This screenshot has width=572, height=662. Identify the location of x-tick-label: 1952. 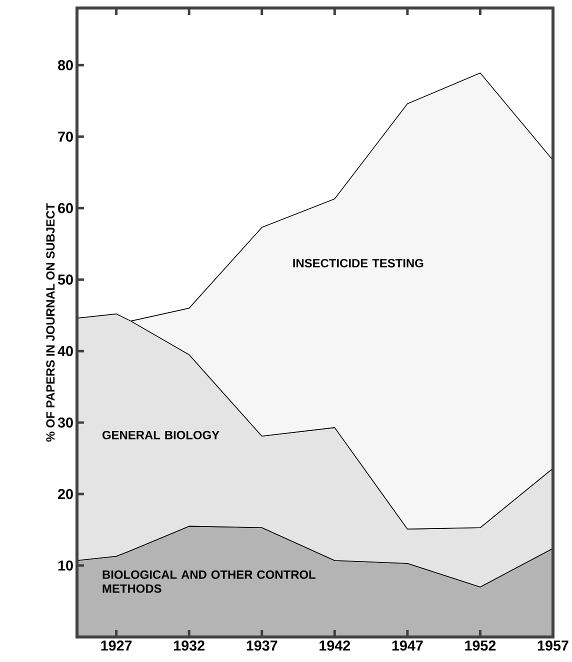
(480, 645).